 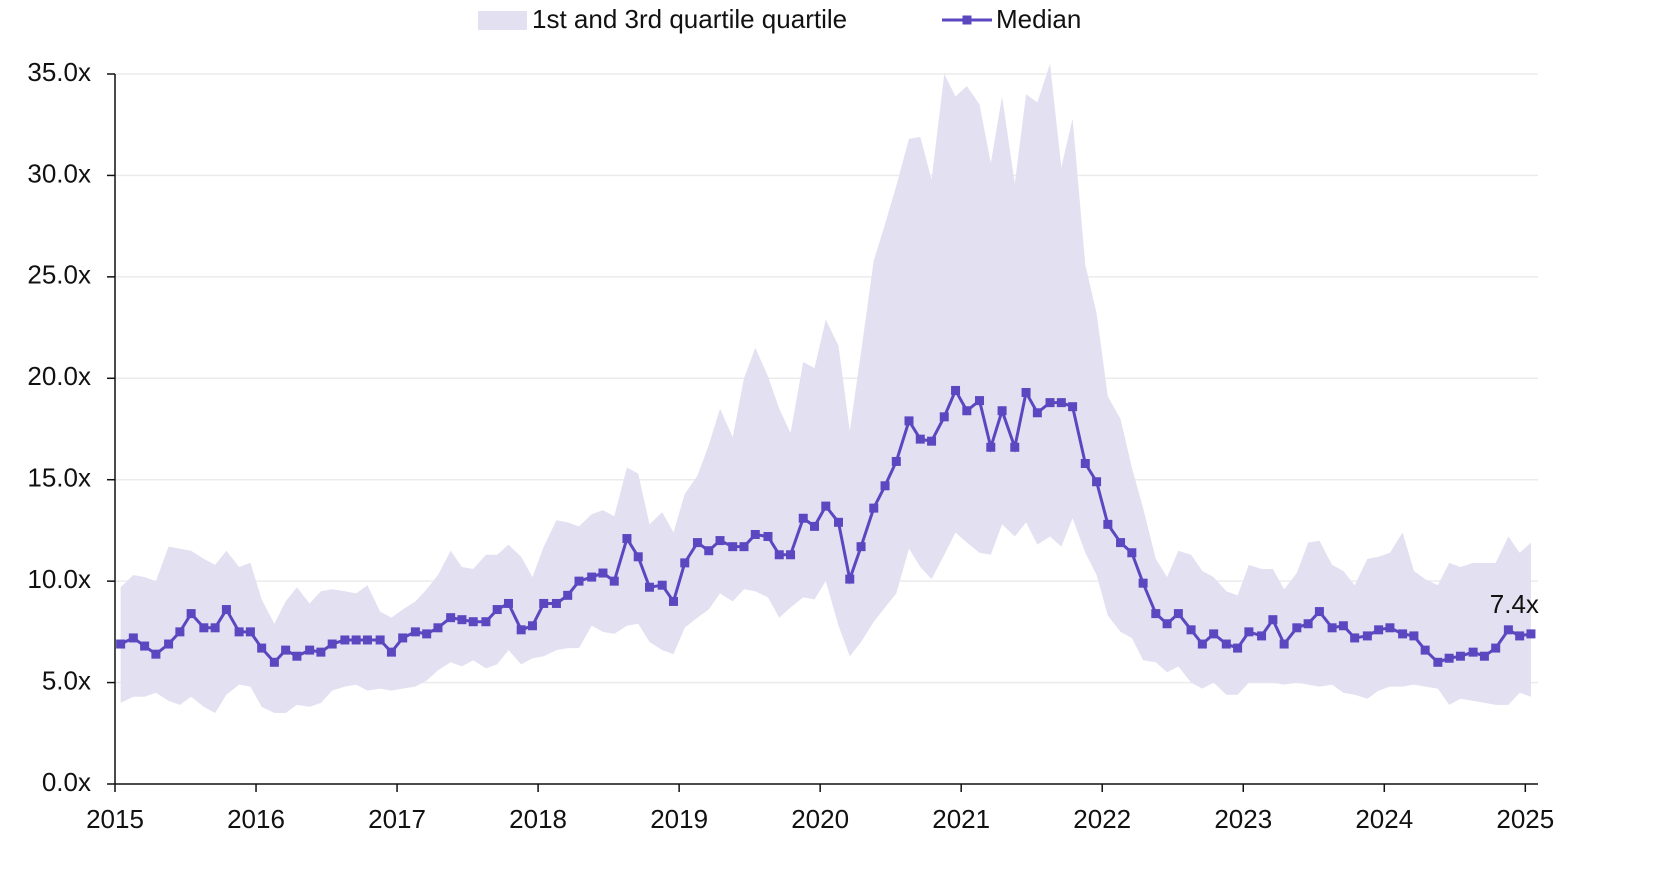 I want to click on y-tick-label: 5.0x, so click(x=66, y=680).